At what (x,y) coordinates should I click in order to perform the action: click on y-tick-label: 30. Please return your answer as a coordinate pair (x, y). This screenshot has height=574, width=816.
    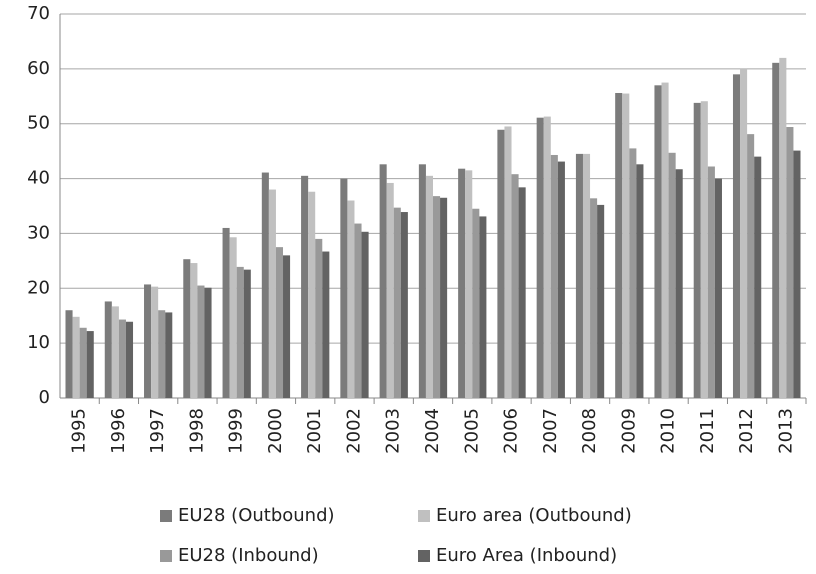
    Looking at the image, I should click on (38, 232).